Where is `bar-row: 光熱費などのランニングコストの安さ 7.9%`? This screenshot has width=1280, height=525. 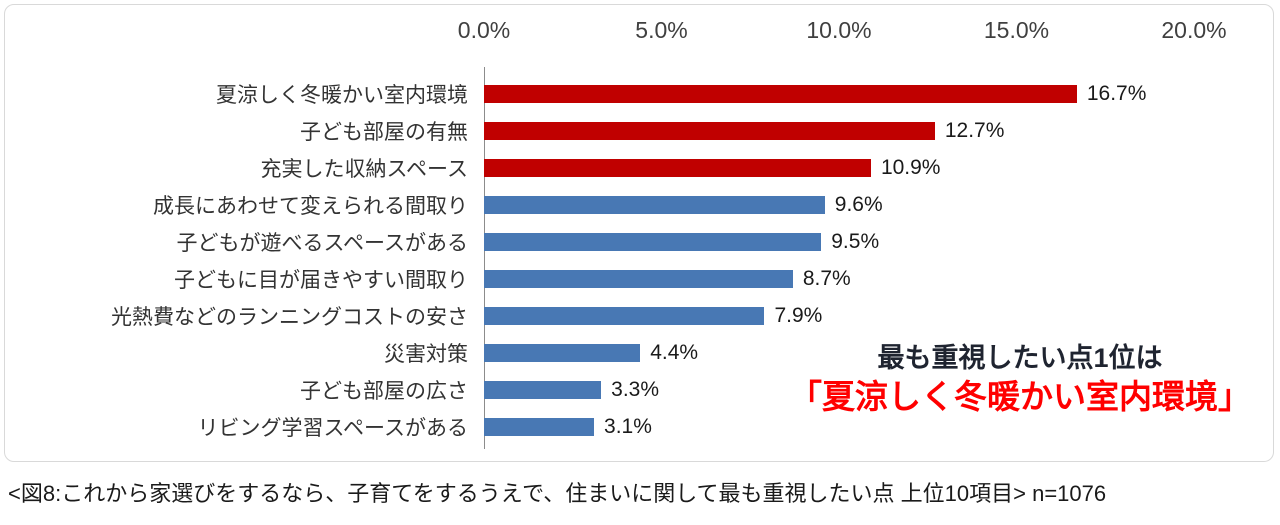 bar-row: 光熱費などのランニングコストの安さ 7.9% is located at coordinates (639, 315).